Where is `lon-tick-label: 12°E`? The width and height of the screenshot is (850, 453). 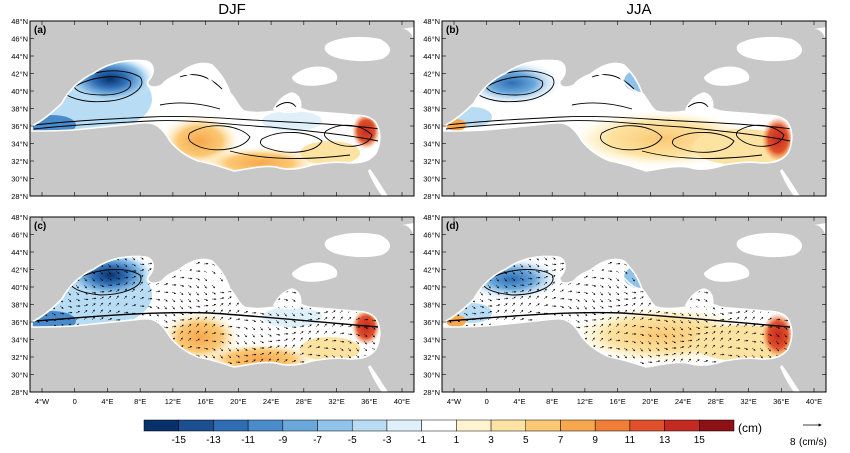 lon-tick-label: 12°E is located at coordinates (173, 401).